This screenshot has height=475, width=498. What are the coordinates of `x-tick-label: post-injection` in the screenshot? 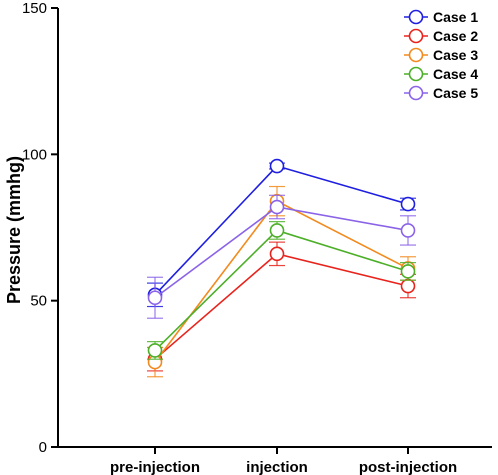 It's located at (408, 467).